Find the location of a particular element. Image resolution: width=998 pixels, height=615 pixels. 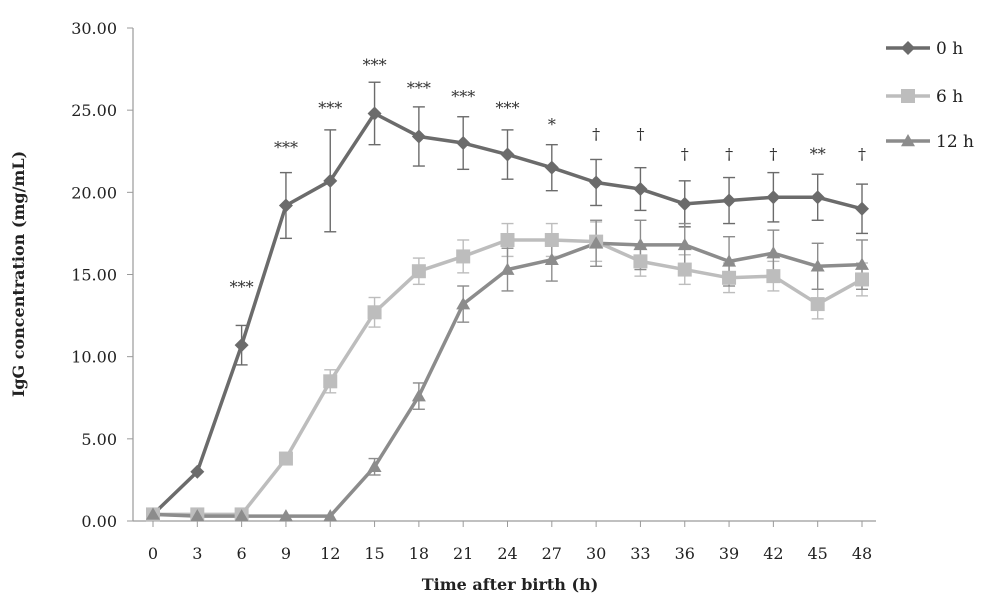

y-tick-labels: 0.00 5.00 10.00 15.00 20.00 25.00 30.00 is located at coordinates (102, 275).